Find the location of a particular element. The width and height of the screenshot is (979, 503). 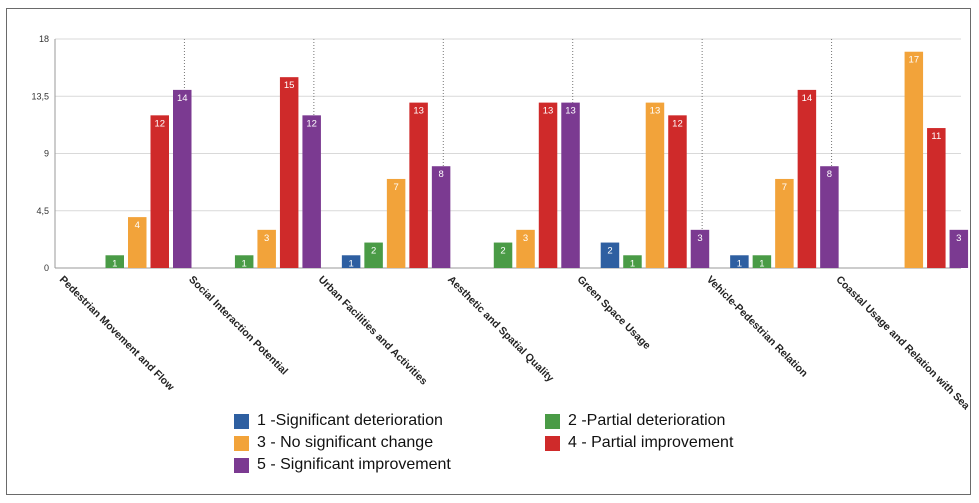

legend-item-5: 5 - Significant improvement is located at coordinates (342, 465).